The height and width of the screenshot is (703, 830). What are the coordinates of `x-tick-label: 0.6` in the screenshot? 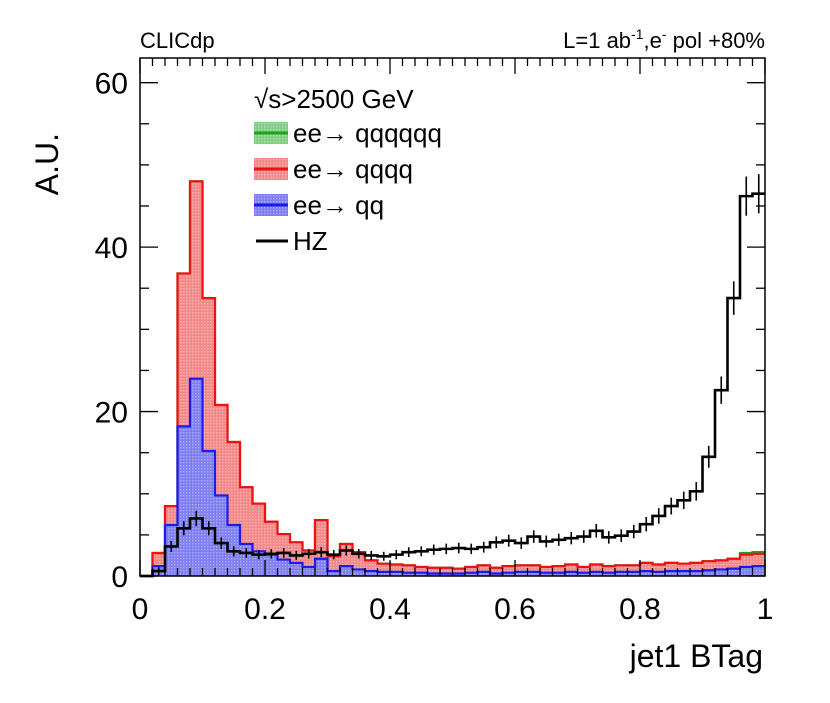 It's located at (515, 609).